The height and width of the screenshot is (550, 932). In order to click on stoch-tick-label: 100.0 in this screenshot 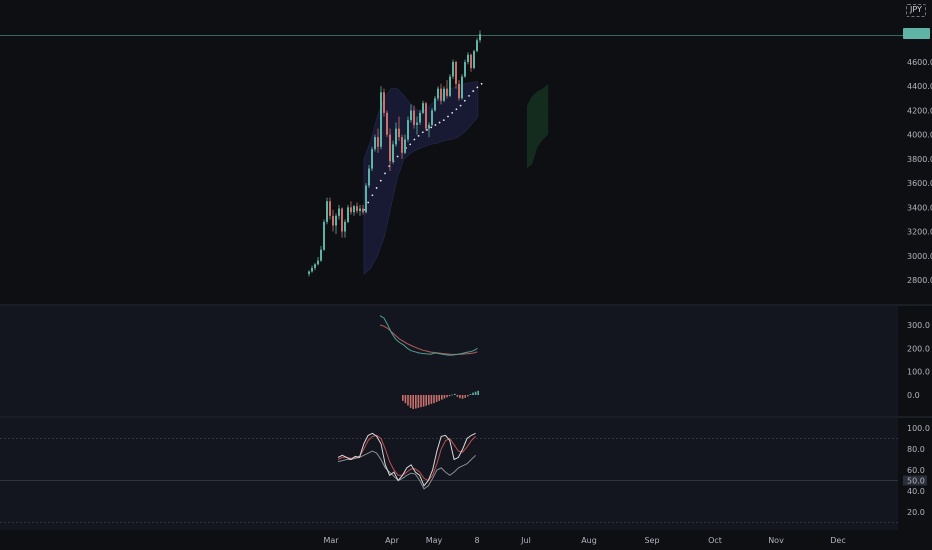, I will do `click(918, 428)`.